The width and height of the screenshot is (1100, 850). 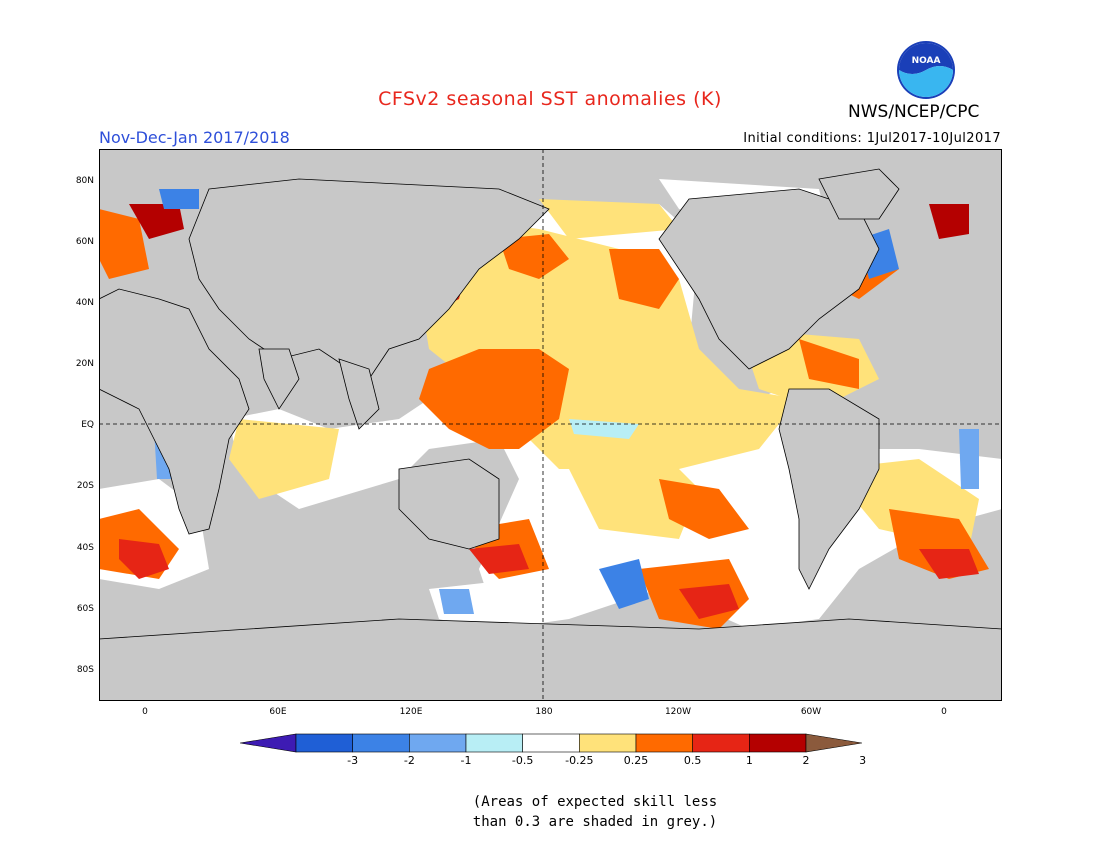 What do you see at coordinates (194, 137) in the screenshot?
I see `season-label: Nov-Dec-Jan 2017/2018` at bounding box center [194, 137].